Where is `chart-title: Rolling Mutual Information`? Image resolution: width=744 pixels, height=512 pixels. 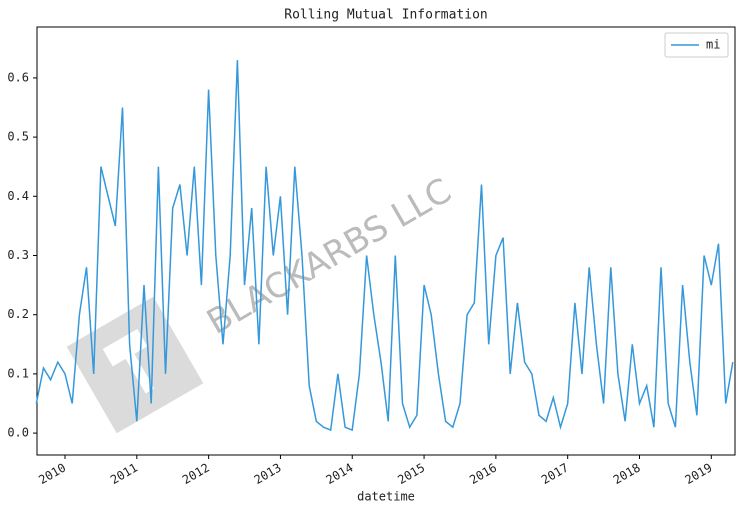 chart-title: Rolling Mutual Information is located at coordinates (386, 15).